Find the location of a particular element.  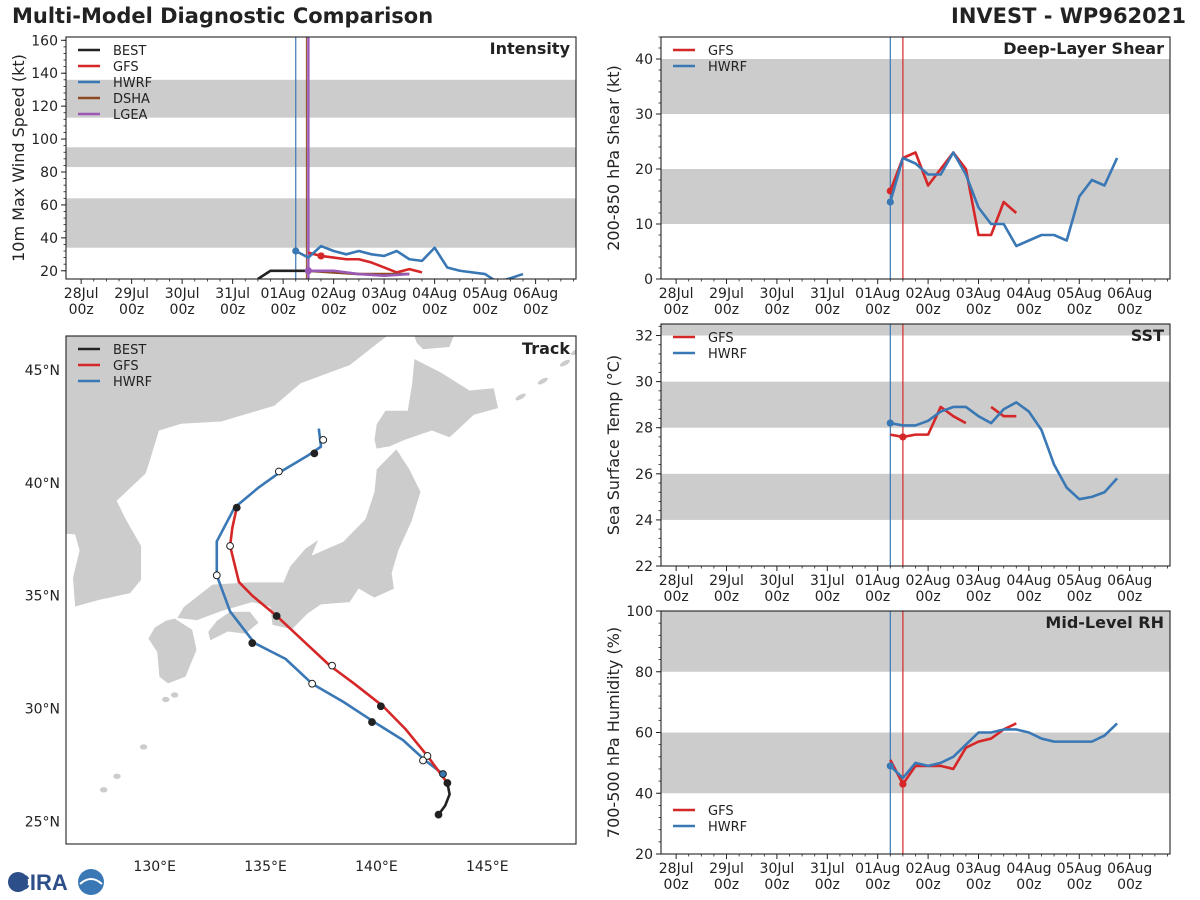

series-start-point-gfs is located at coordinates (321, 256).